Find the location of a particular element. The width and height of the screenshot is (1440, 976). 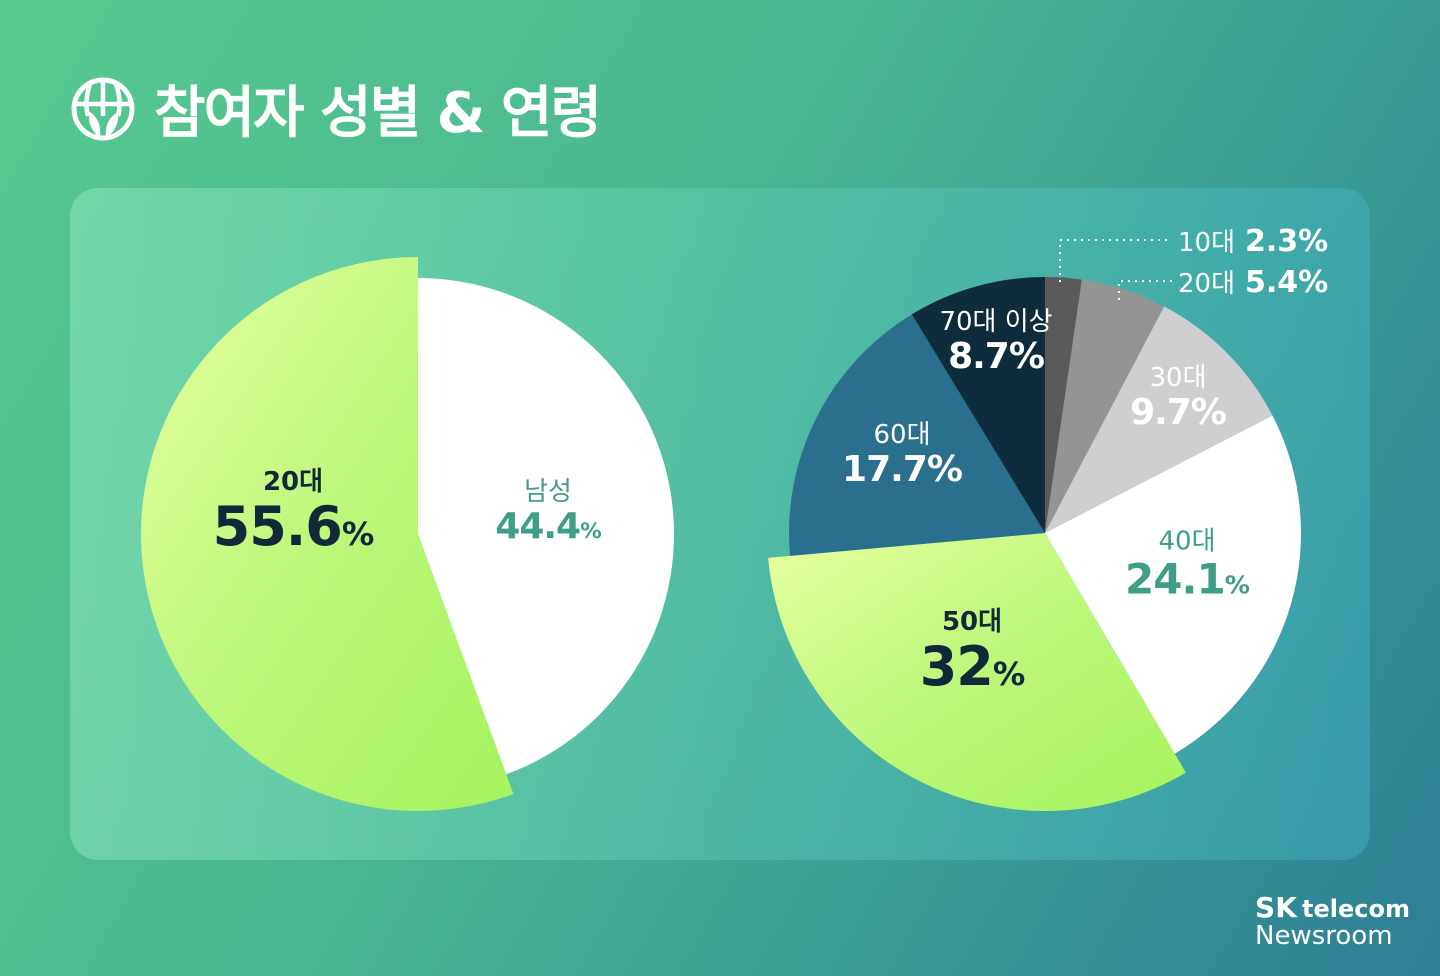

slice-label-30s: 30대 9.7% is located at coordinates (1178, 397).